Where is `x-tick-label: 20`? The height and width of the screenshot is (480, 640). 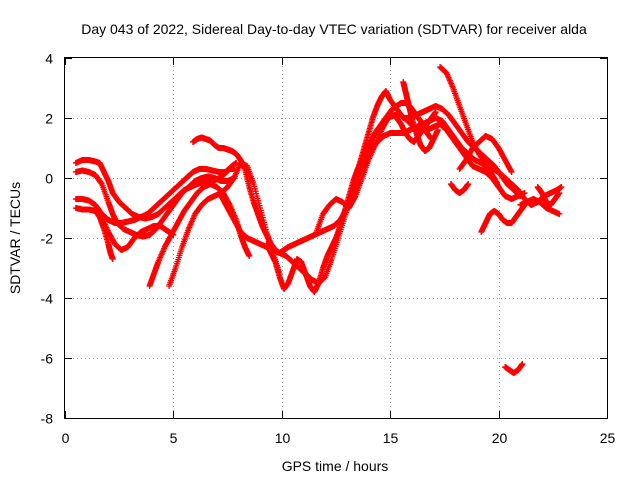 x-tick-label: 20 is located at coordinates (500, 438).